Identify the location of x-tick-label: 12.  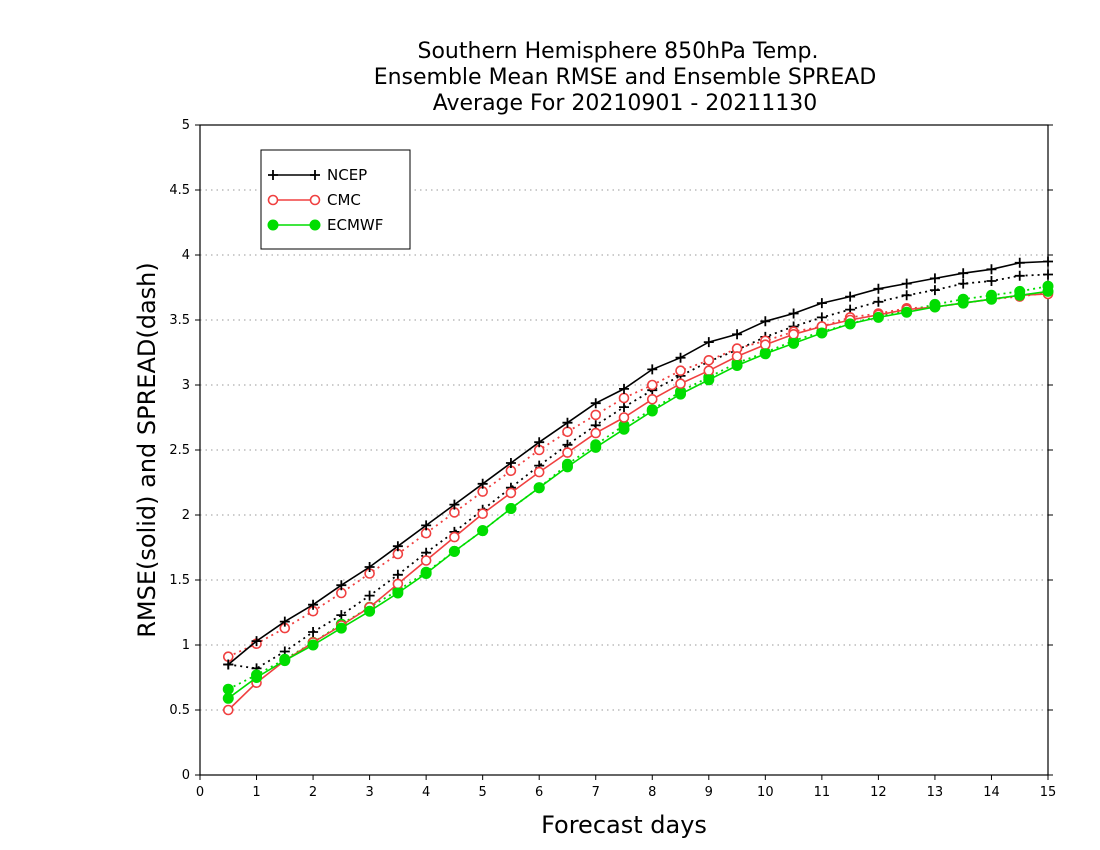
(878, 792).